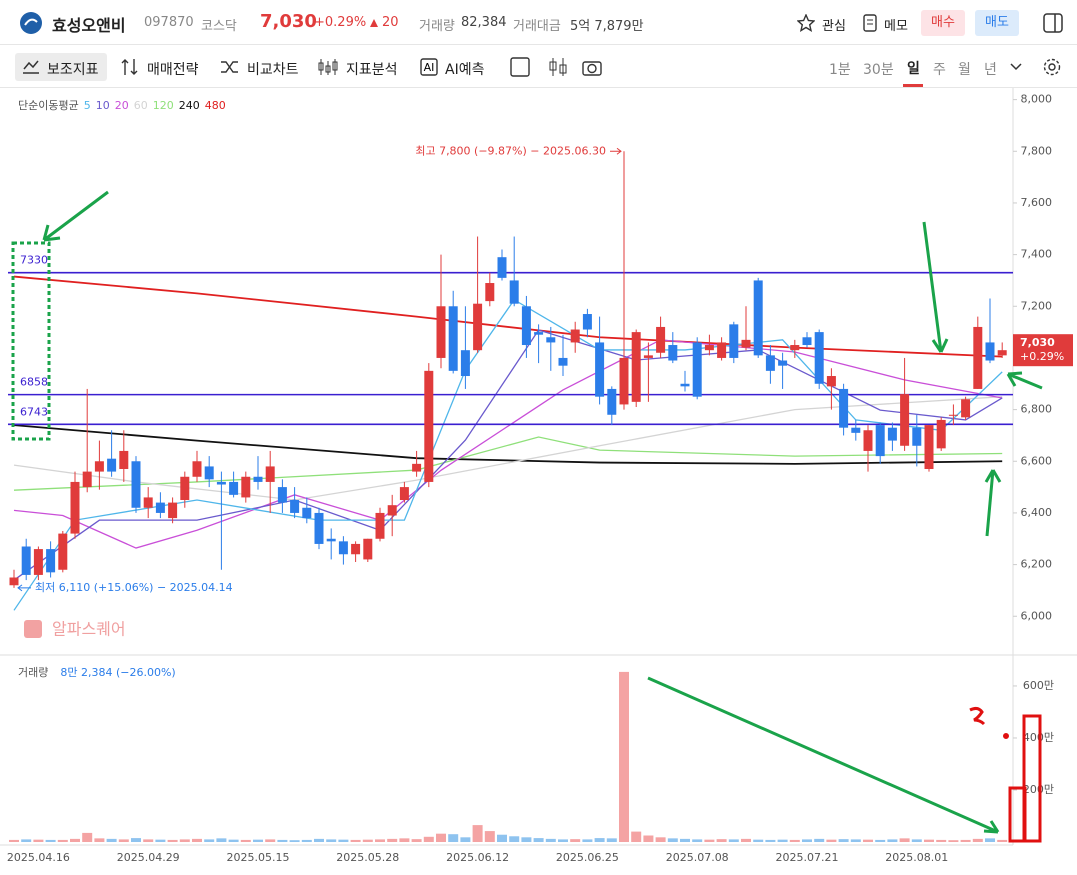  Describe the element at coordinates (31, 67) in the screenshot. I see `indicator-icon` at that location.